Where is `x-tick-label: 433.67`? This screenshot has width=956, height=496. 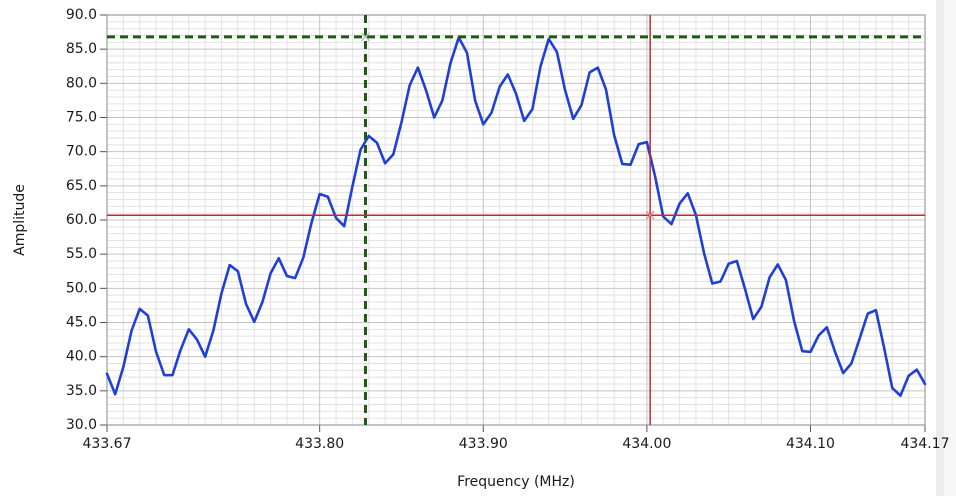 x-tick-label: 433.67 is located at coordinates (107, 444).